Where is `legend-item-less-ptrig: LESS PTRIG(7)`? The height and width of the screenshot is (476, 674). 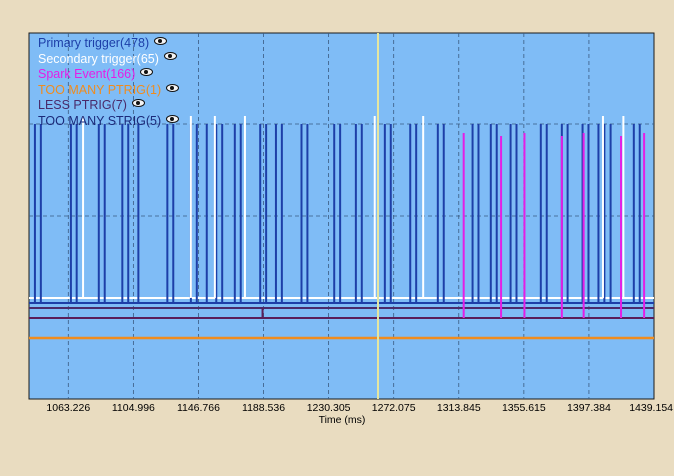 legend-item-less-ptrig: LESS PTRIG(7) is located at coordinates (108, 106).